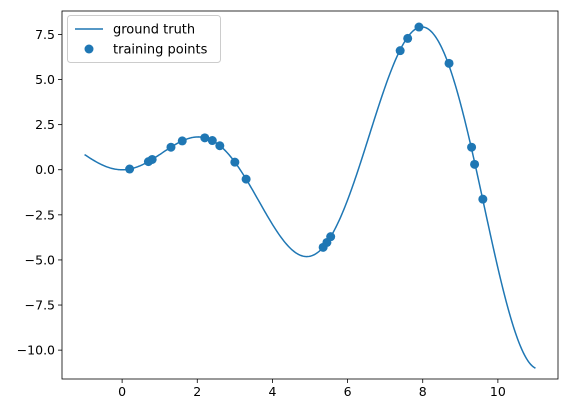 This screenshot has width=568, height=413. I want to click on y-tick-label: −5.0, so click(40, 259).